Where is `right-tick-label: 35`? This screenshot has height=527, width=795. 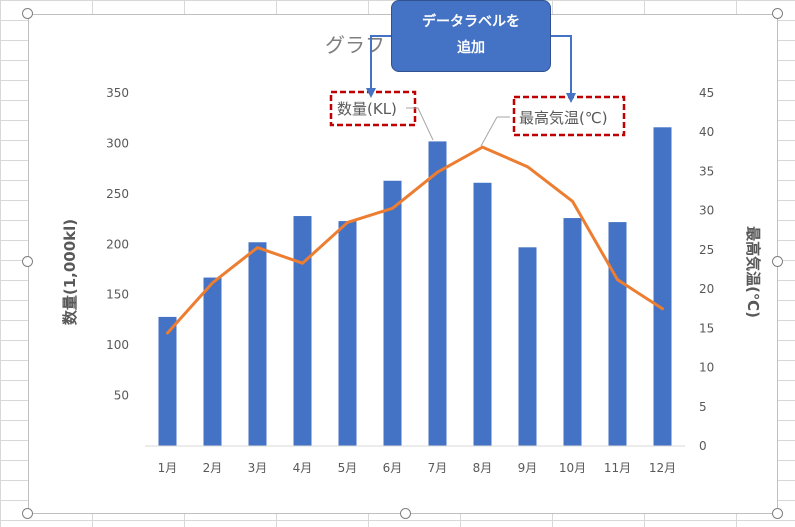 right-tick-label: 35 is located at coordinates (706, 171).